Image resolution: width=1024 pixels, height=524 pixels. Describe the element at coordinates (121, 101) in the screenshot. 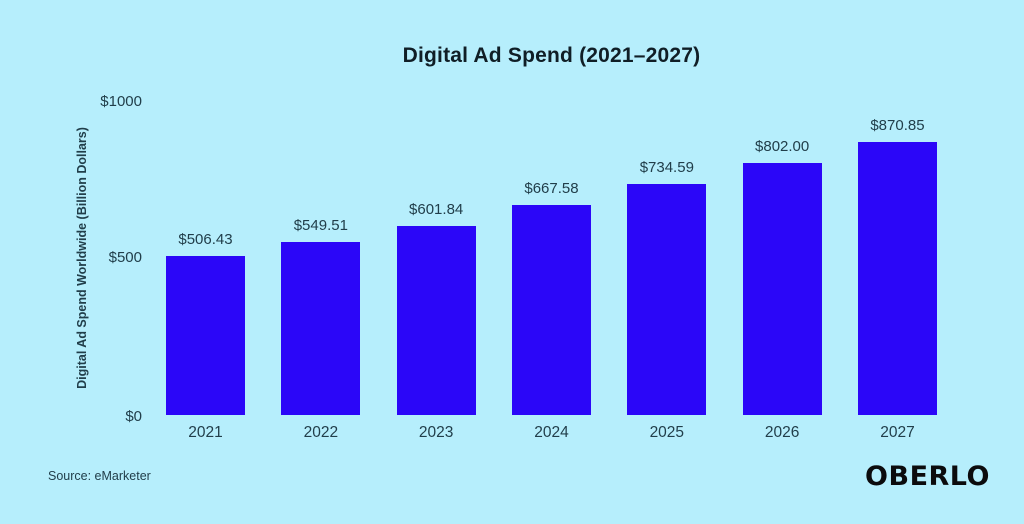

I see `y-tick-1000: $1000` at that location.